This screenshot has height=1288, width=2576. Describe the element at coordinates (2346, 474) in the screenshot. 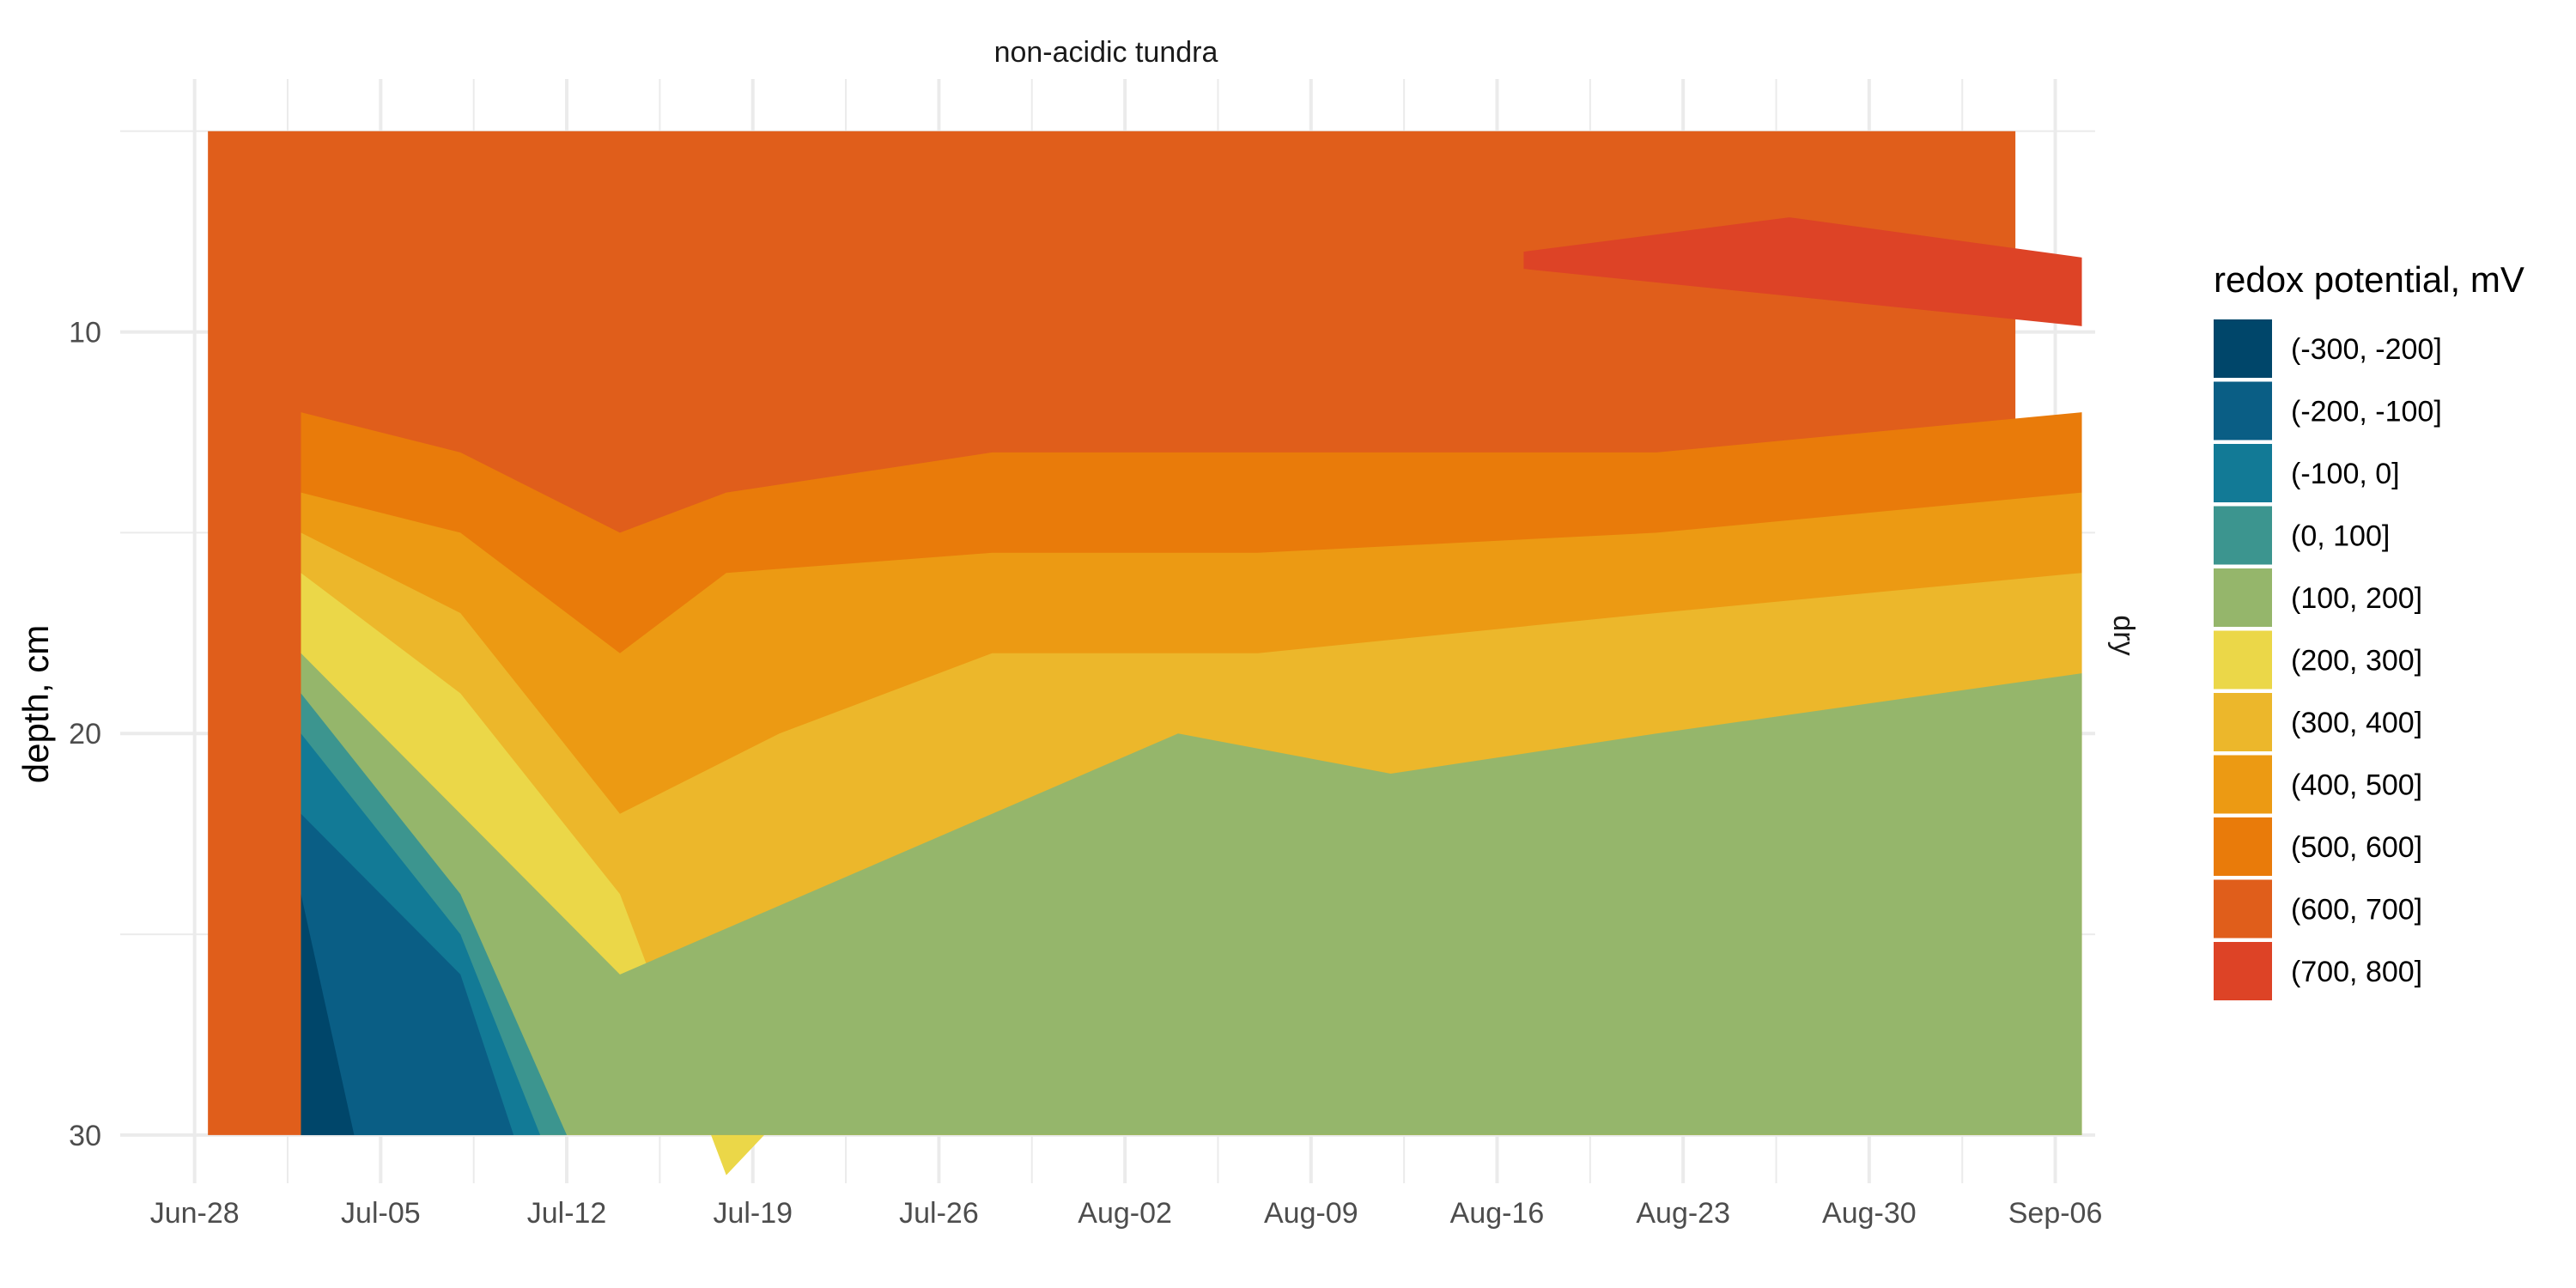

I see `legend-label: (-100, 0]` at that location.